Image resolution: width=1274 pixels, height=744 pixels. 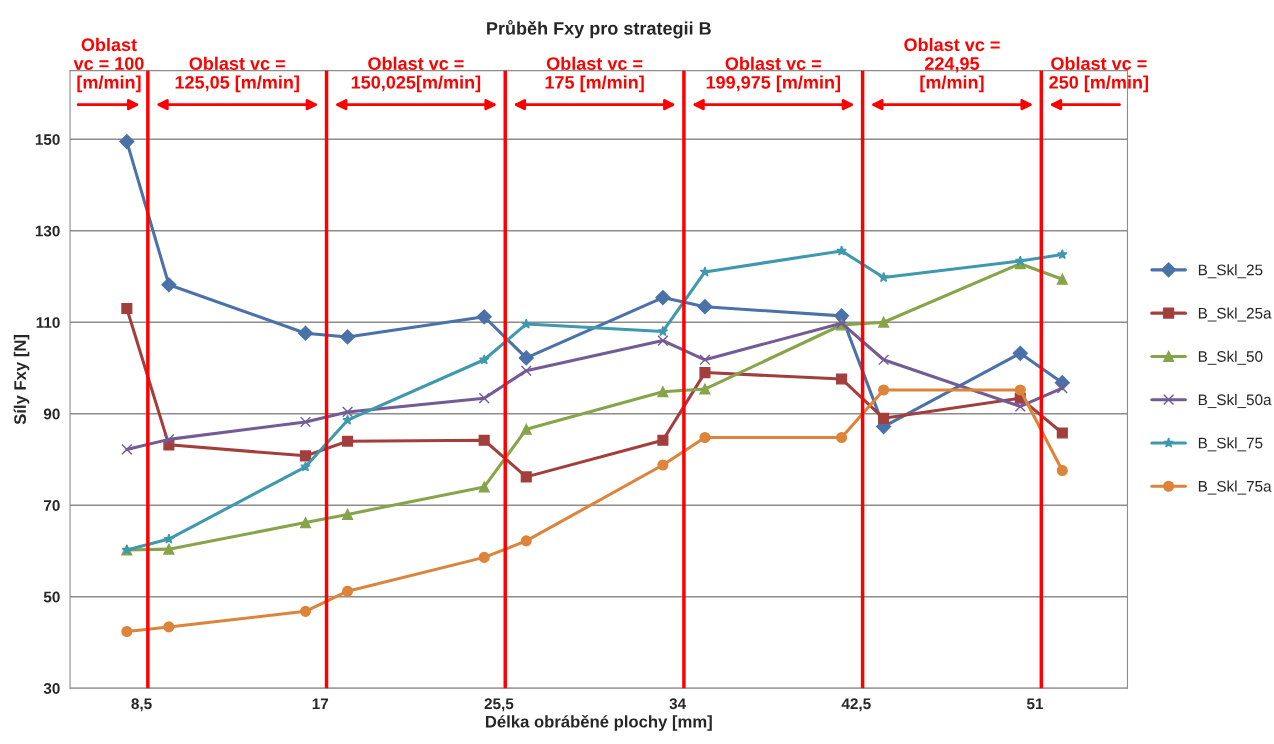 I want to click on y-tick-label: 30, so click(x=51, y=688).